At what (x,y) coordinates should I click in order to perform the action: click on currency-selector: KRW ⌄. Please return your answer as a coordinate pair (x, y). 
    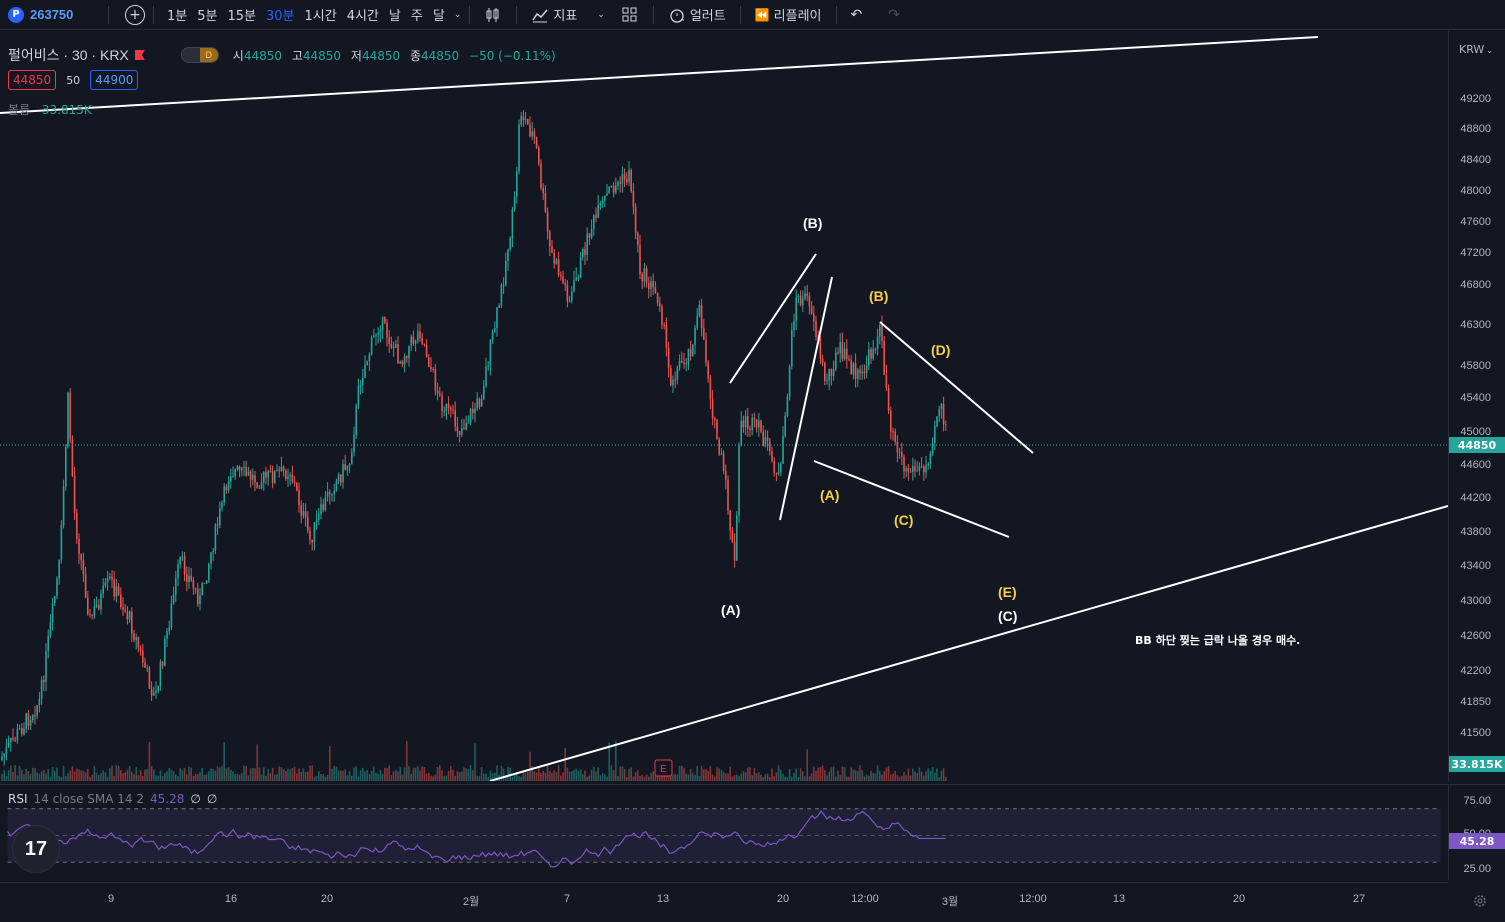
    Looking at the image, I should click on (1476, 49).